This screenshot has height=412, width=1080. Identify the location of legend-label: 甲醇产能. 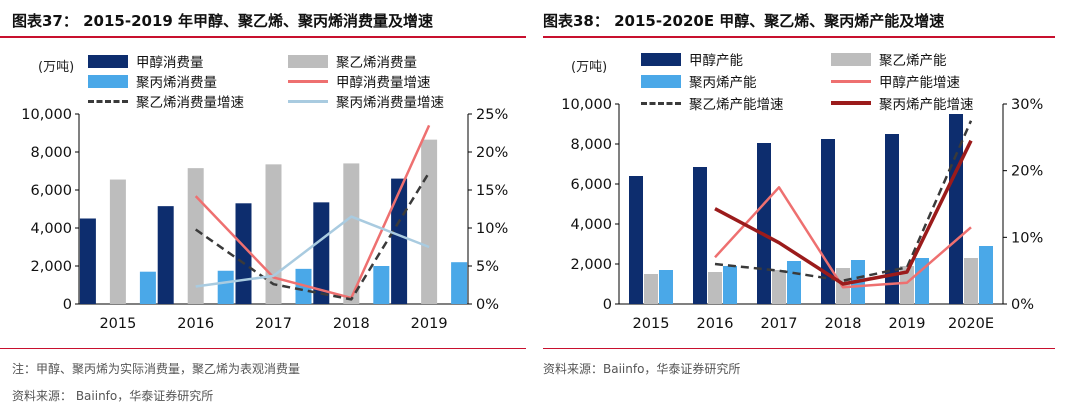
(716, 61).